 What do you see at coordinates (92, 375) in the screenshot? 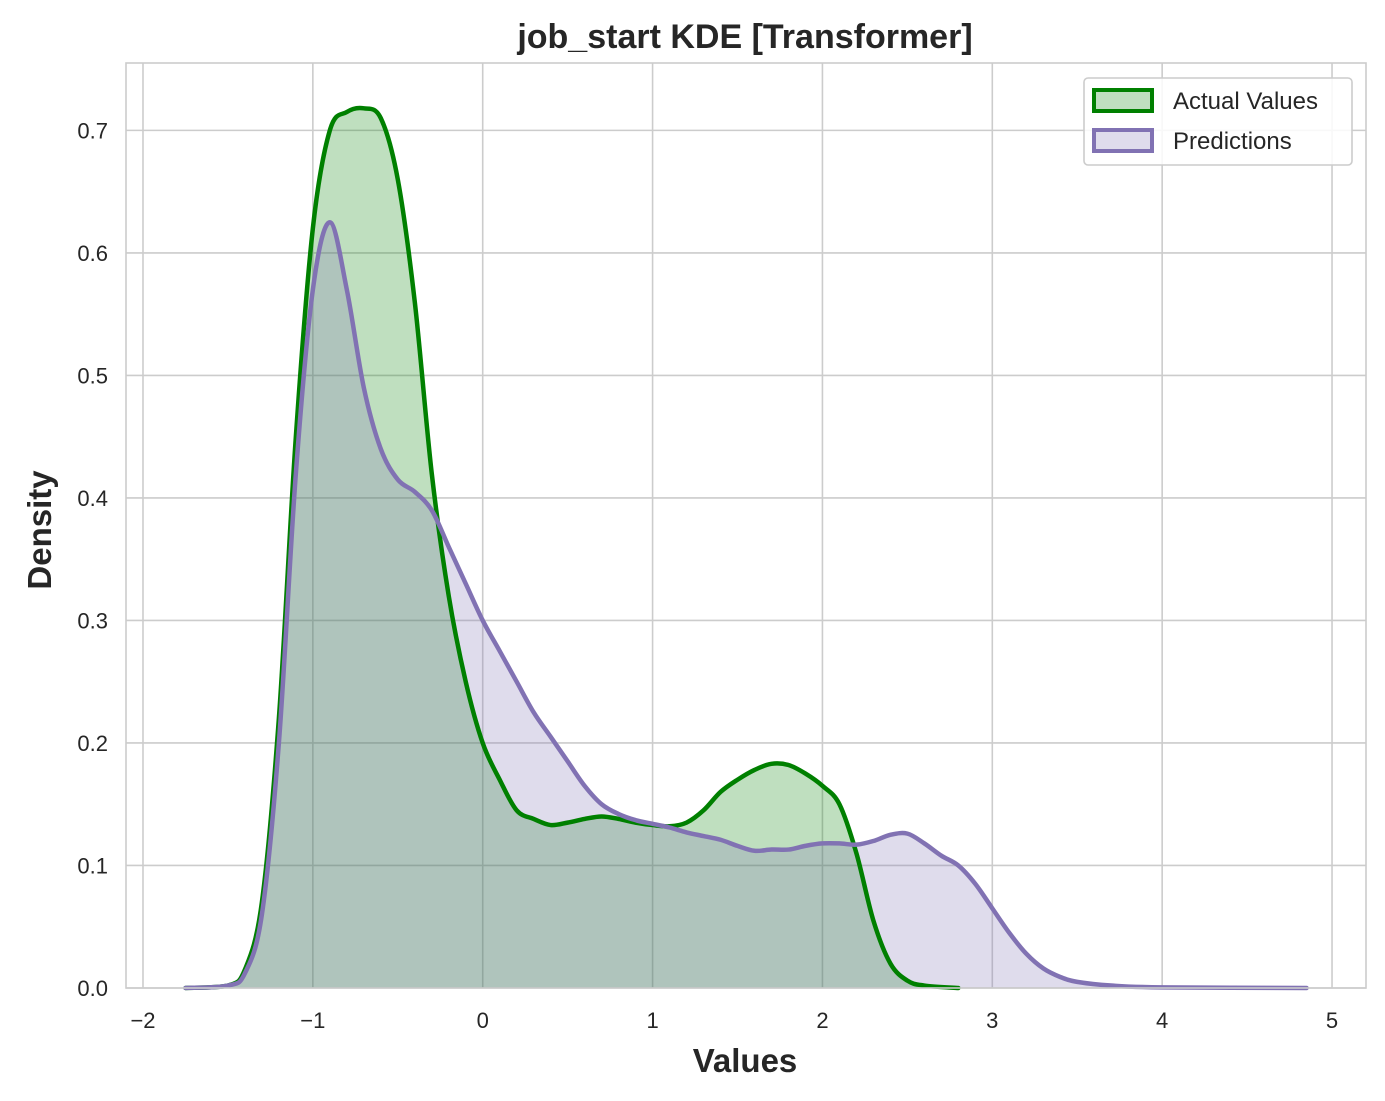
I see `y-tick-label: 0.5` at bounding box center [92, 375].